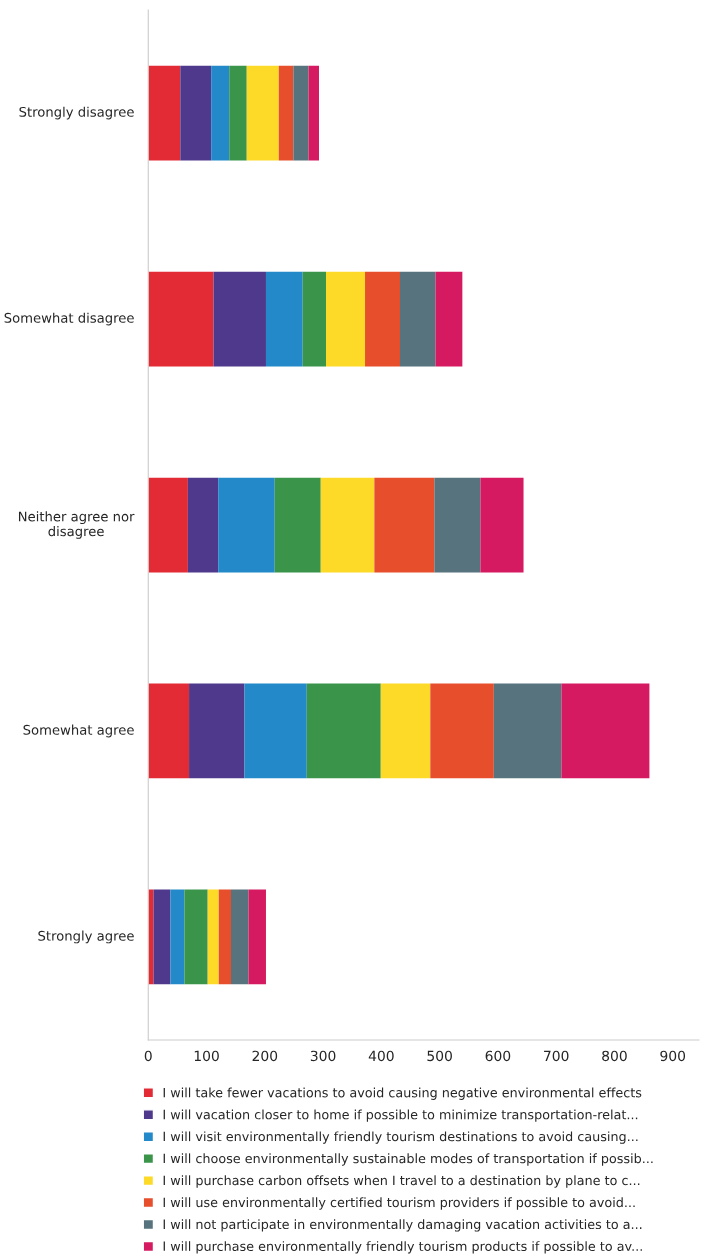 This screenshot has width=706, height=1256. Describe the element at coordinates (439, 1056) in the screenshot. I see `x-tick-label: 500` at that location.